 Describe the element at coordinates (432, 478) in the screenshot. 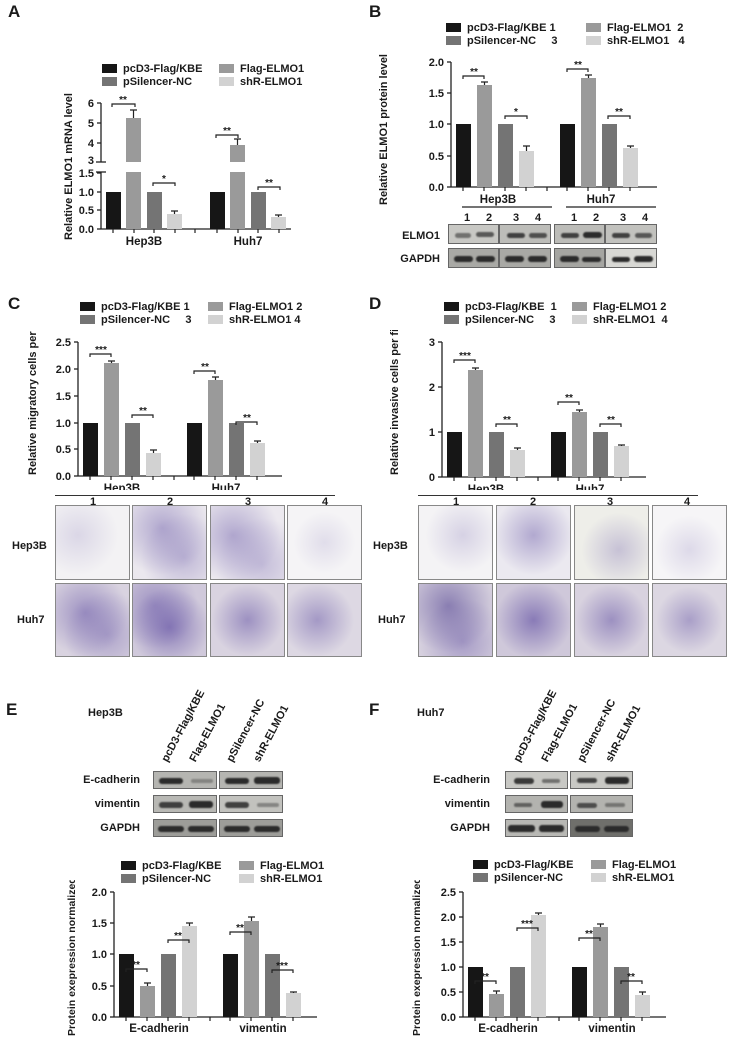

I see `svg-text: 0` at that location.